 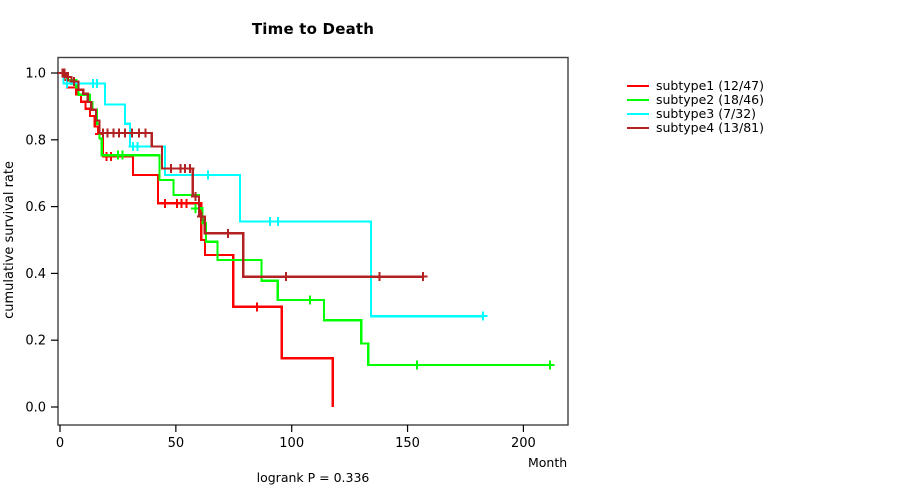 I want to click on legend-item-subtype3: subtype3 (7/32), so click(x=695, y=114).